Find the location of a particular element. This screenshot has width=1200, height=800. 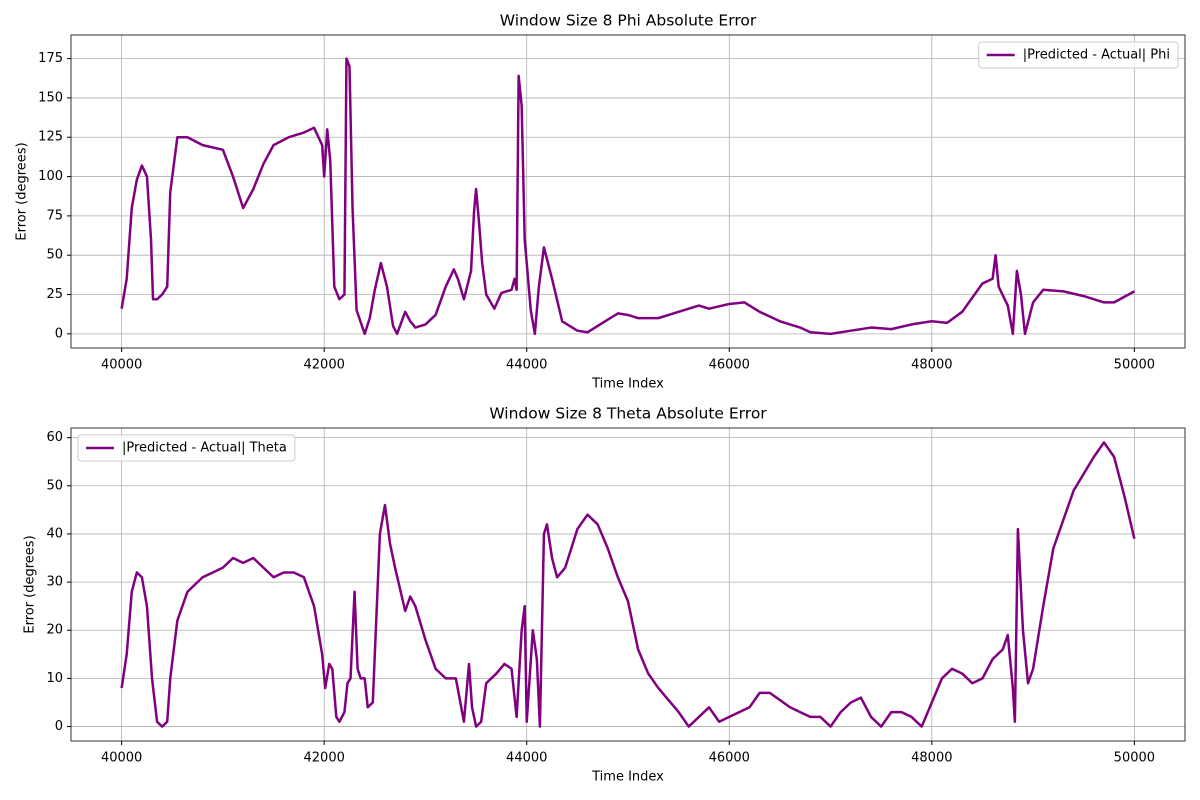

y-tick-label: 30 is located at coordinates (54, 582).